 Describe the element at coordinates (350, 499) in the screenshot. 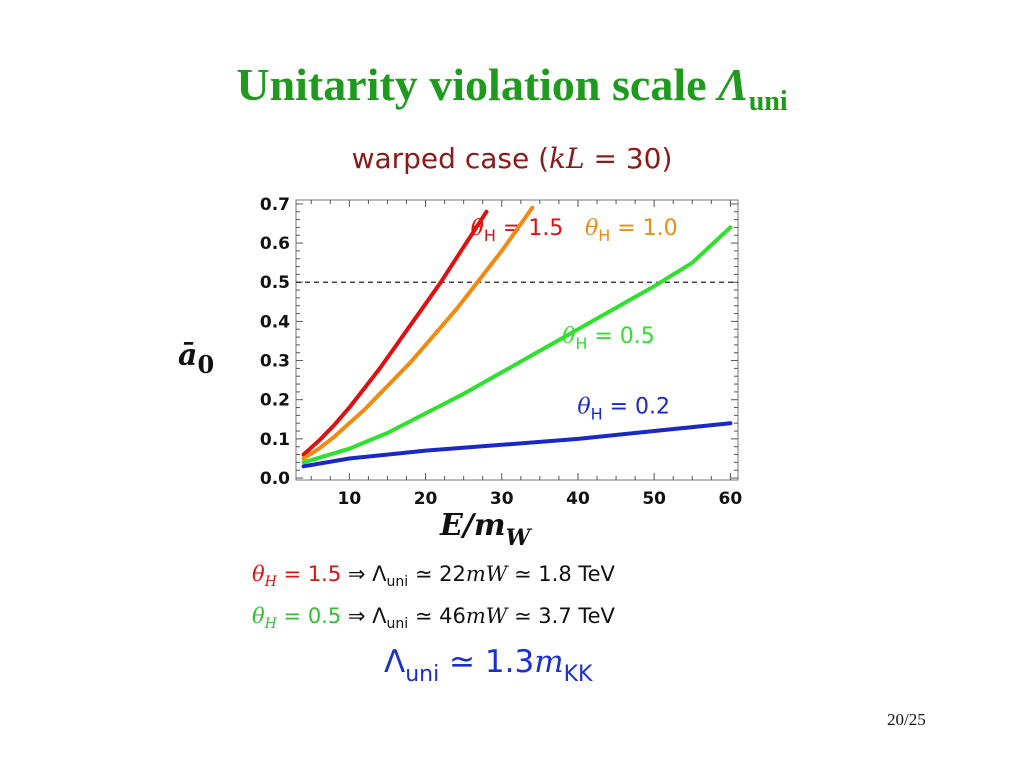

I see `x-tick-label: 10` at that location.